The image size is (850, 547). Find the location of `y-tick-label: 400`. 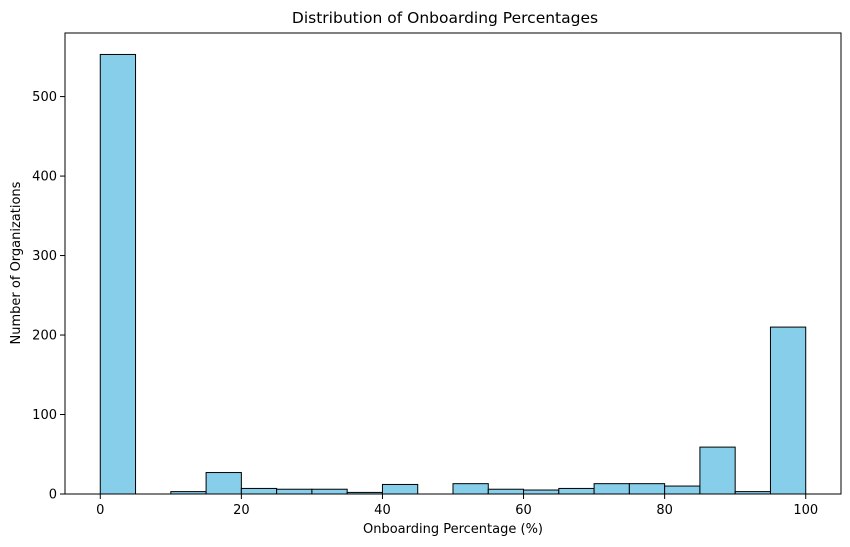

y-tick-label: 400 is located at coordinates (44, 177).